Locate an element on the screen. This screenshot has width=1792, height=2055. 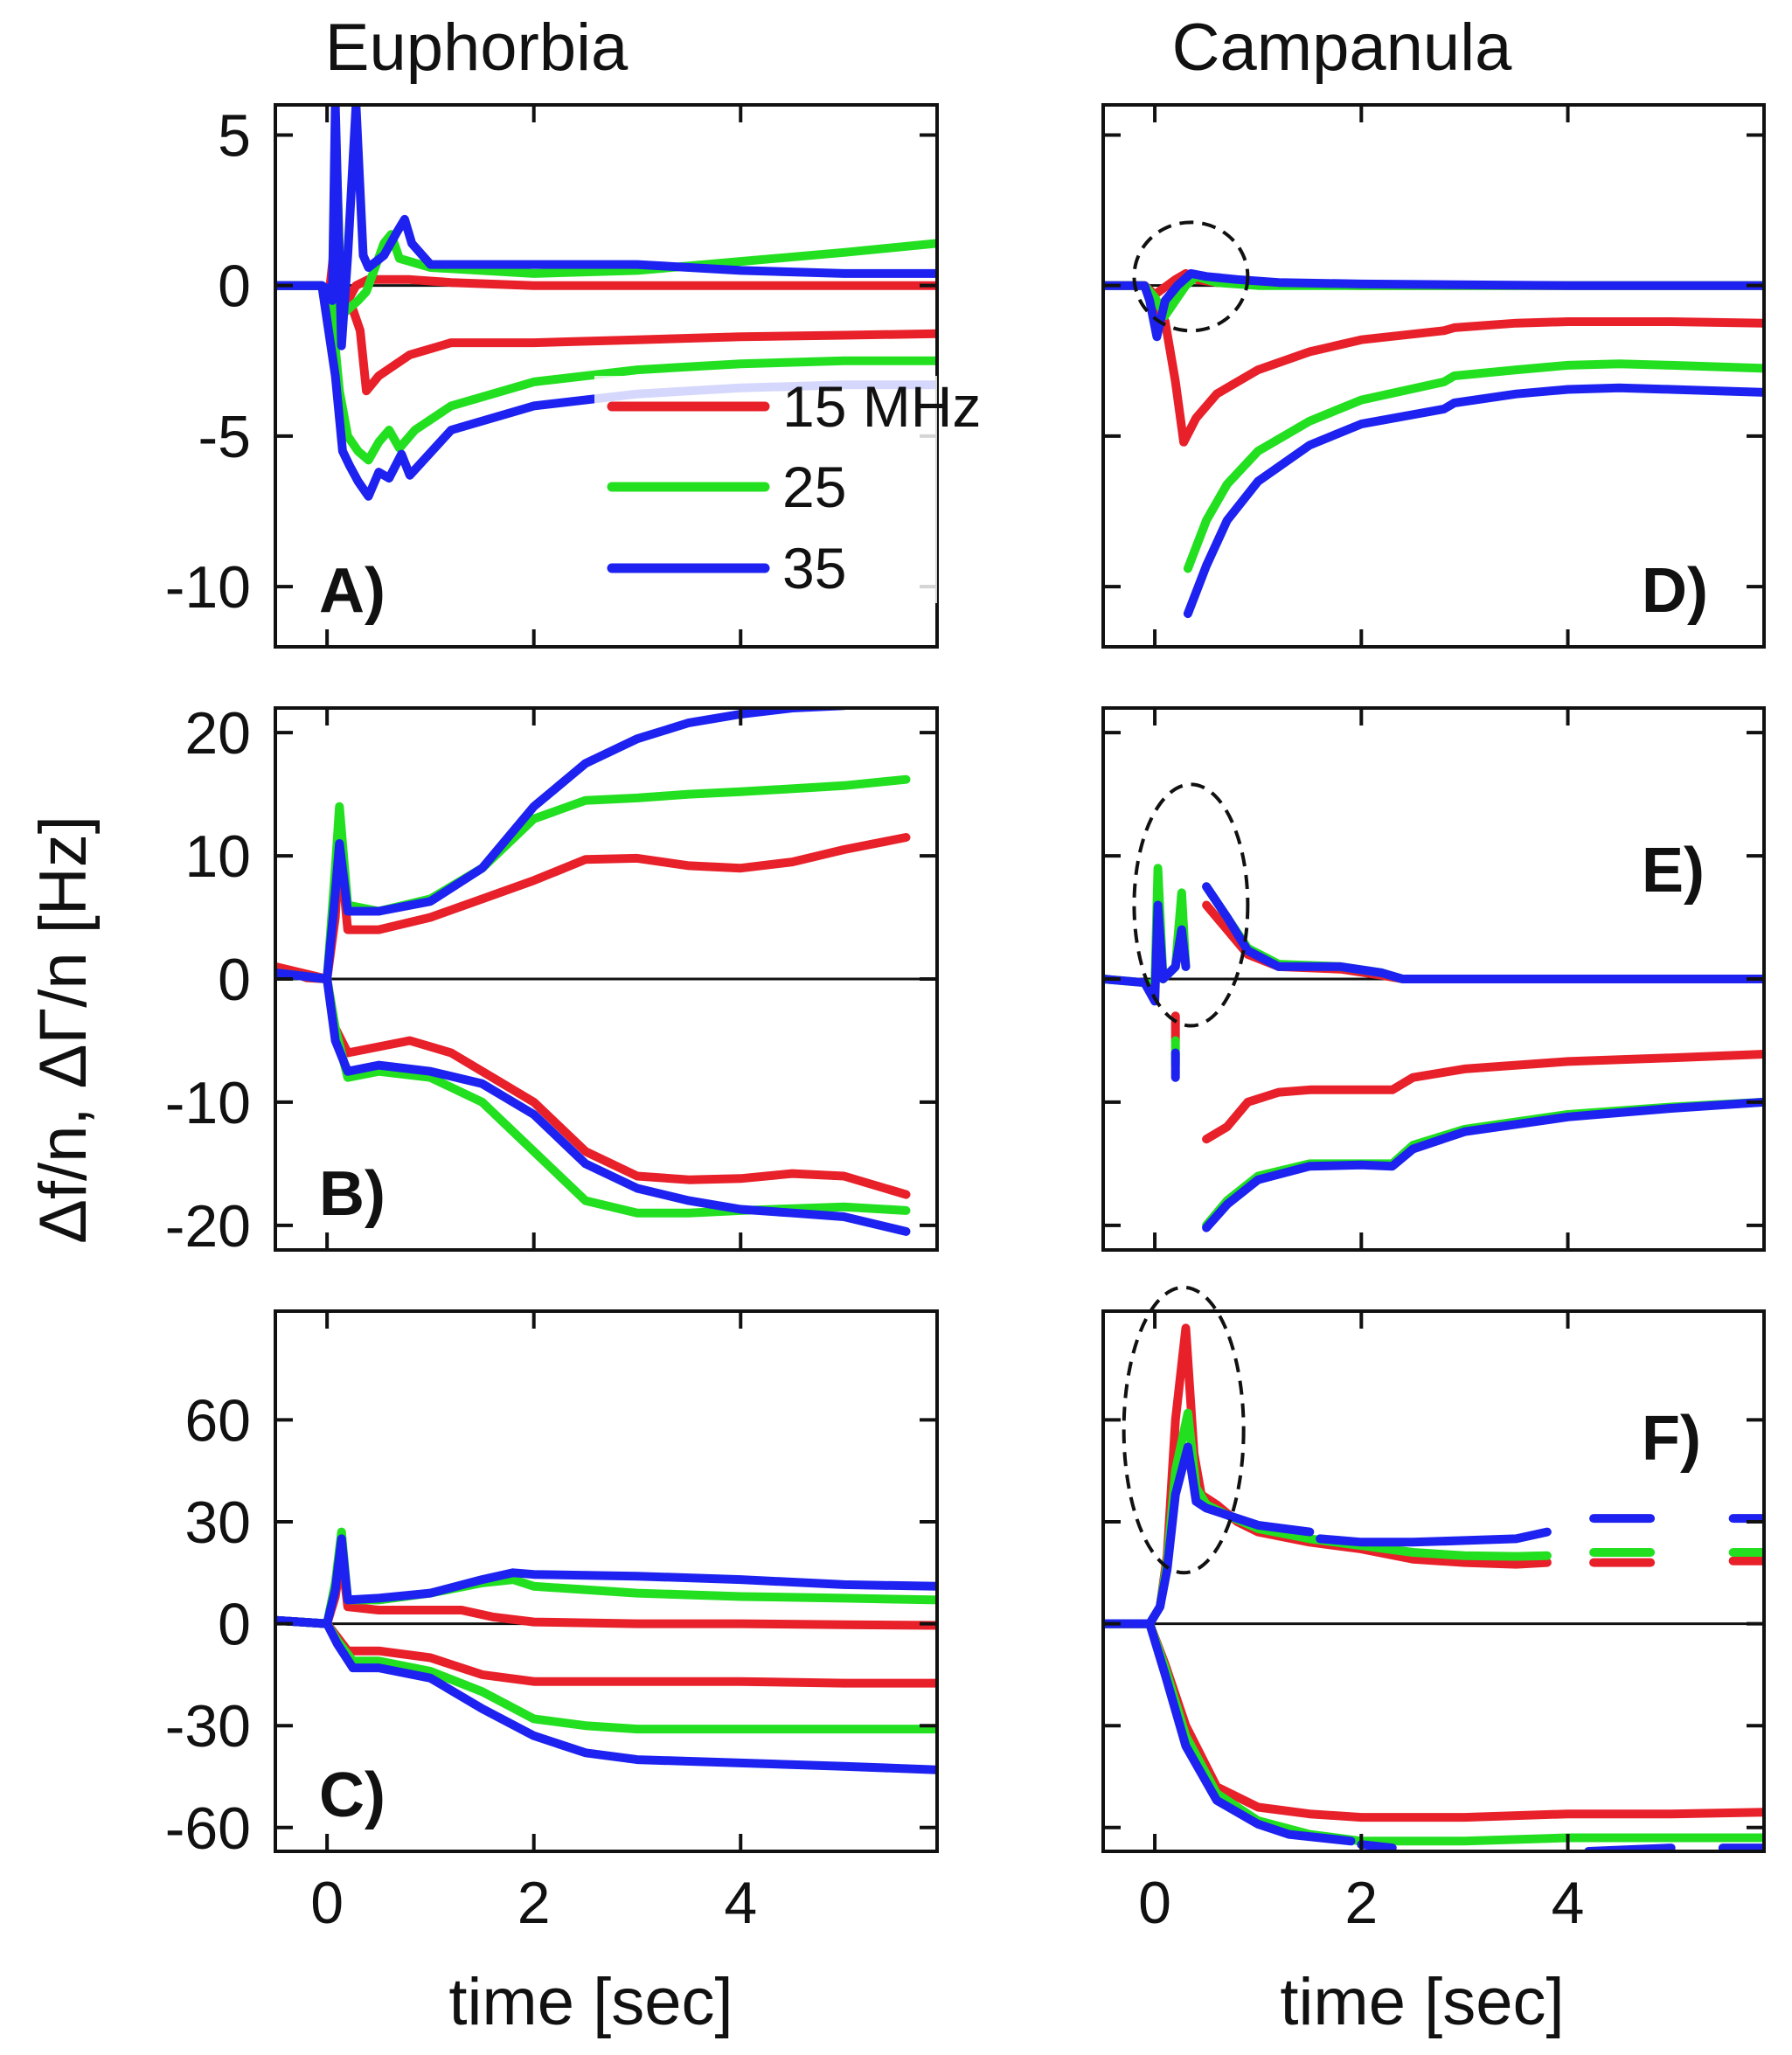
curves-f is located at coordinates (1433, 1587).